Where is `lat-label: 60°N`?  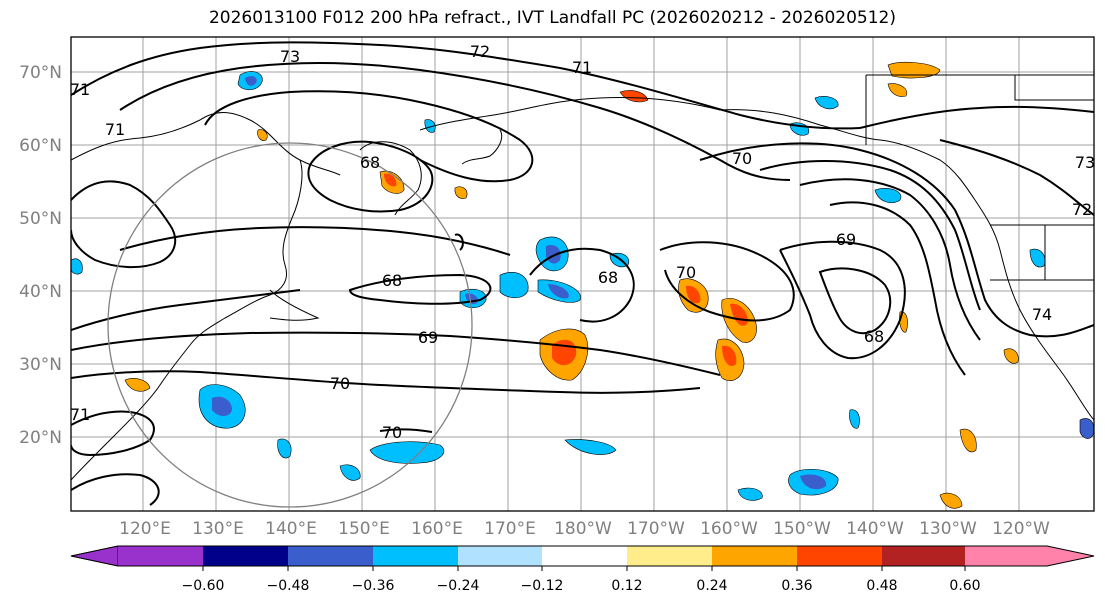 lat-label: 60°N is located at coordinates (40, 146).